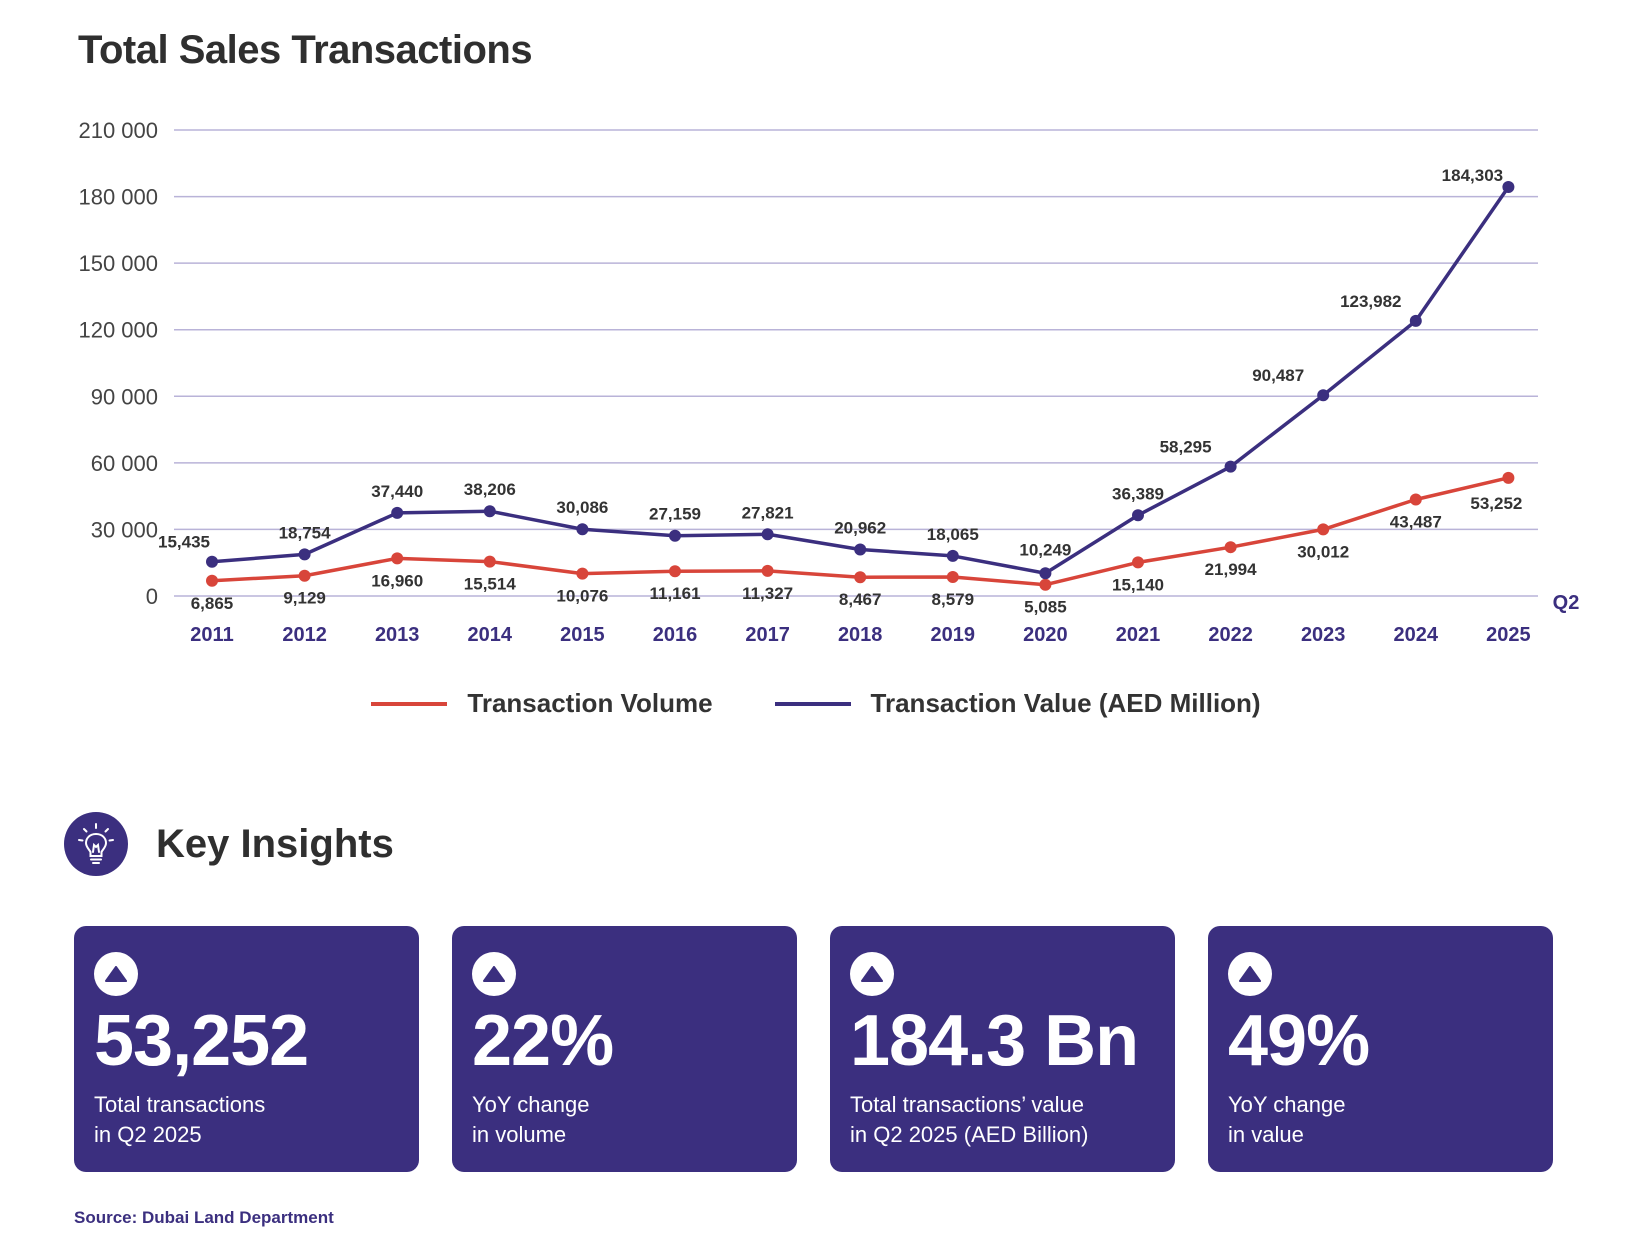 The image size is (1632, 1238). Describe the element at coordinates (953, 534) in the screenshot. I see `data-label: 18,065` at that location.